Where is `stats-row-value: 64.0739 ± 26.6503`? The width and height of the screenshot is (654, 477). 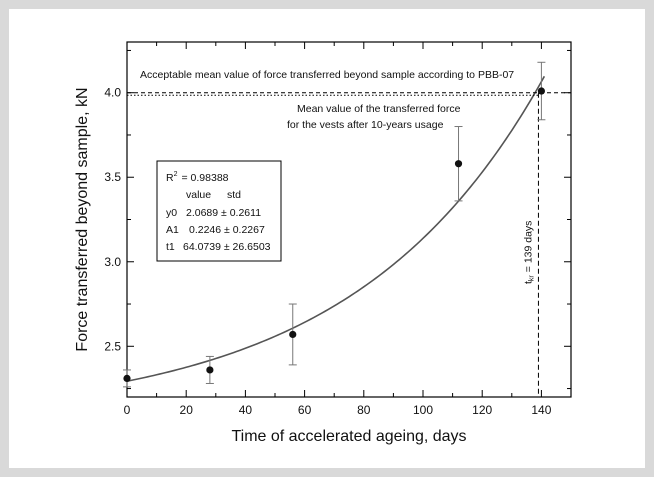
stats-row-value: 64.0739 ± 26.6503 is located at coordinates (227, 247).